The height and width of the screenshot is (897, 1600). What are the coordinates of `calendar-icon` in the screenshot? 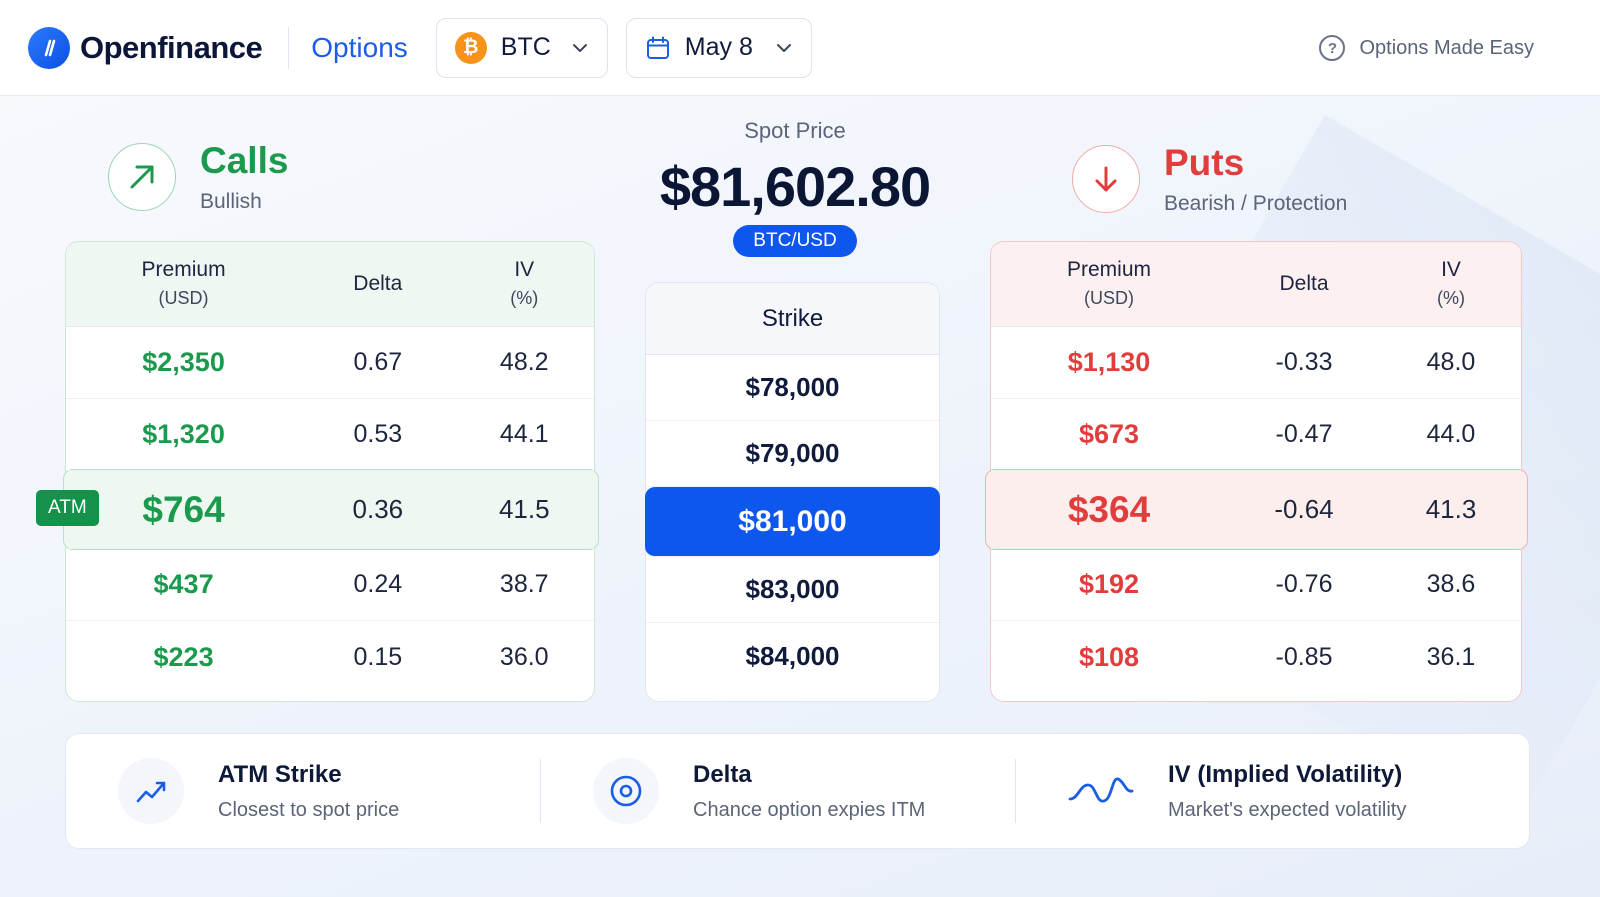 It's located at (657, 47).